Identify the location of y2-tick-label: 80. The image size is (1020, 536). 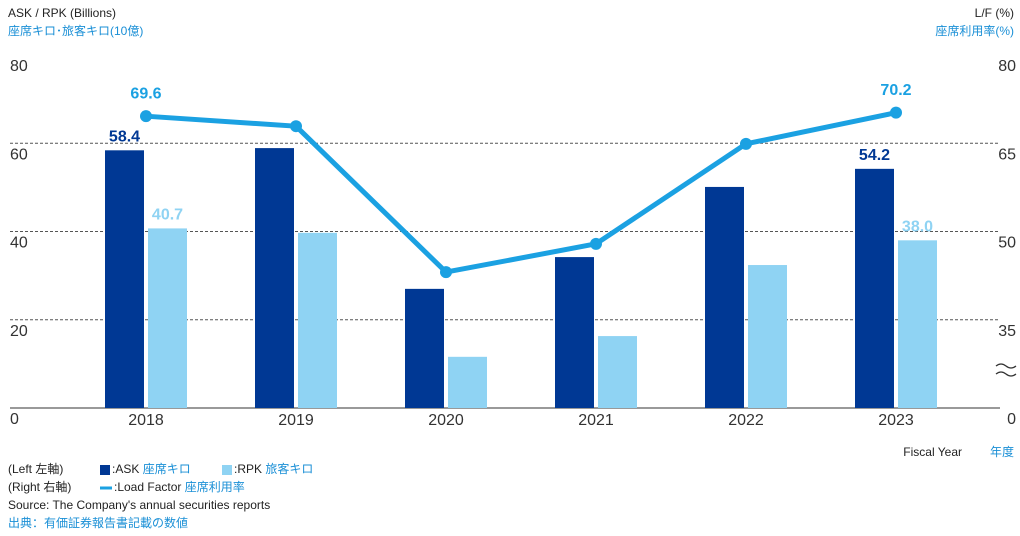
(1007, 66).